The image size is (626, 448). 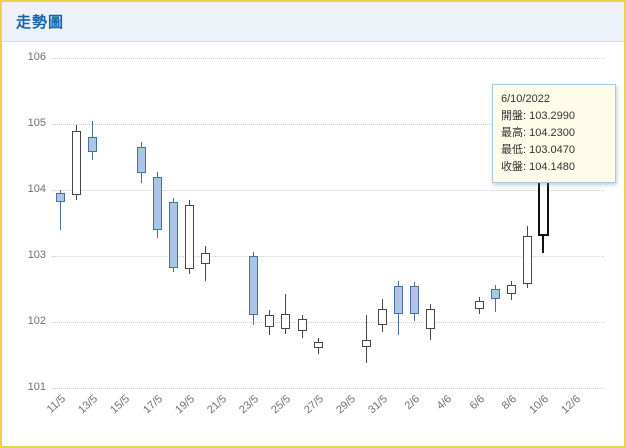 What do you see at coordinates (412, 403) in the screenshot?
I see `x-axis-label: 2/6` at bounding box center [412, 403].